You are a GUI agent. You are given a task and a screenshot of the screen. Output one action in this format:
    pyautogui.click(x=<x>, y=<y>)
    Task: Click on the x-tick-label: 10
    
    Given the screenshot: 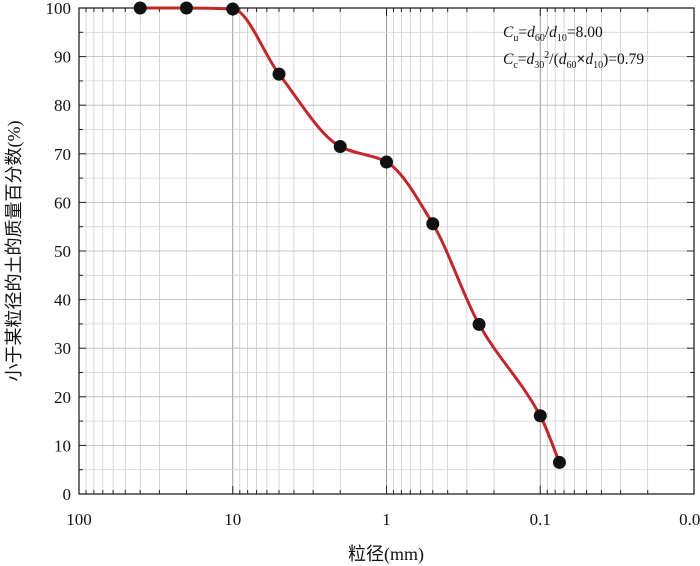 What is the action you would take?
    pyautogui.click(x=232, y=519)
    